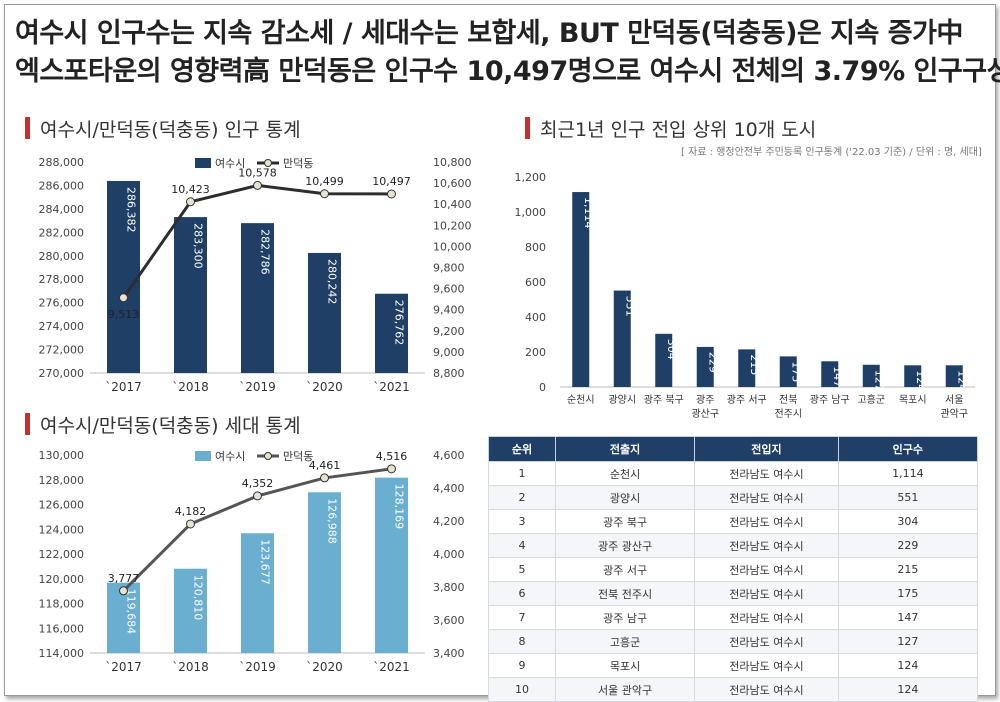 The width and height of the screenshot is (1000, 702). What do you see at coordinates (522, 473) in the screenshot?
I see `table-cell: 1` at bounding box center [522, 473].